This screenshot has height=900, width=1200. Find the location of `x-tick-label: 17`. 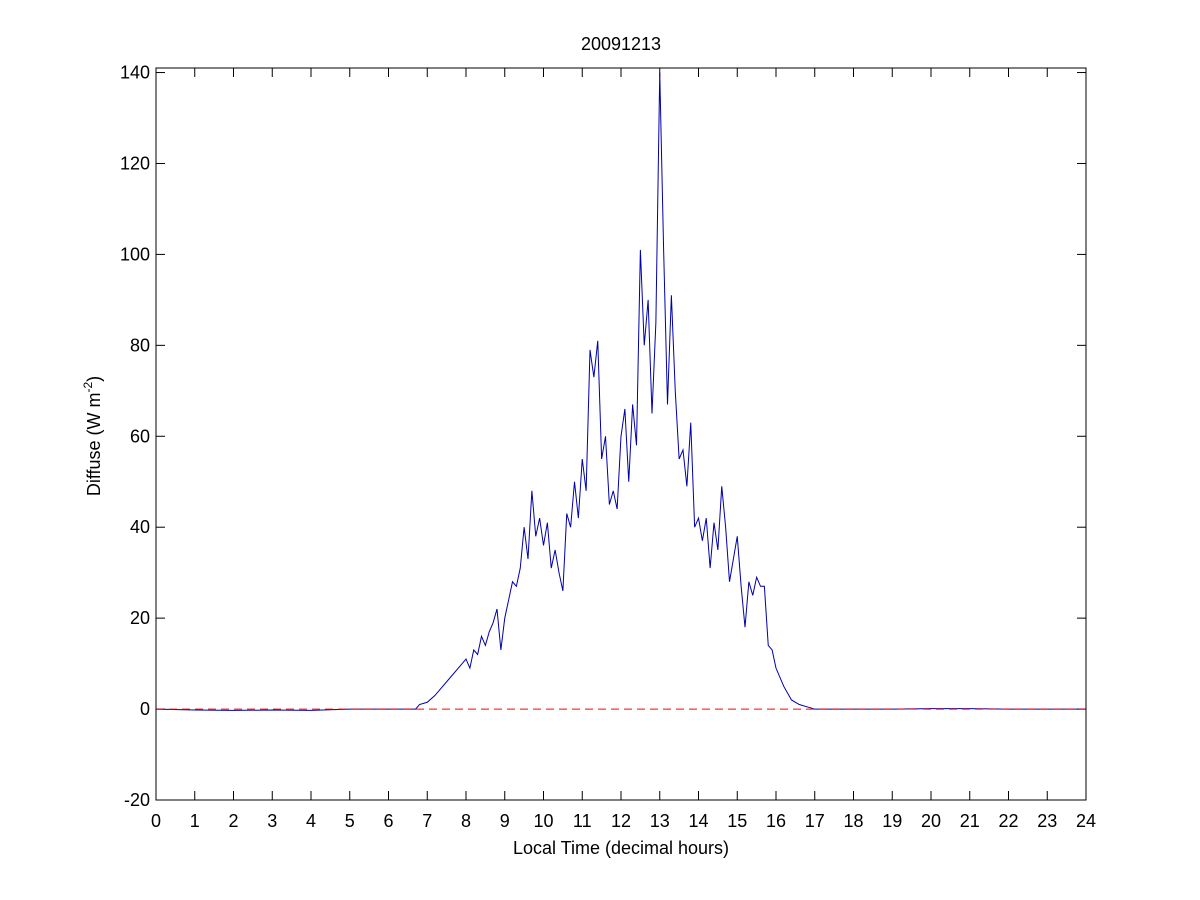

x-tick-label: 17 is located at coordinates (815, 821).